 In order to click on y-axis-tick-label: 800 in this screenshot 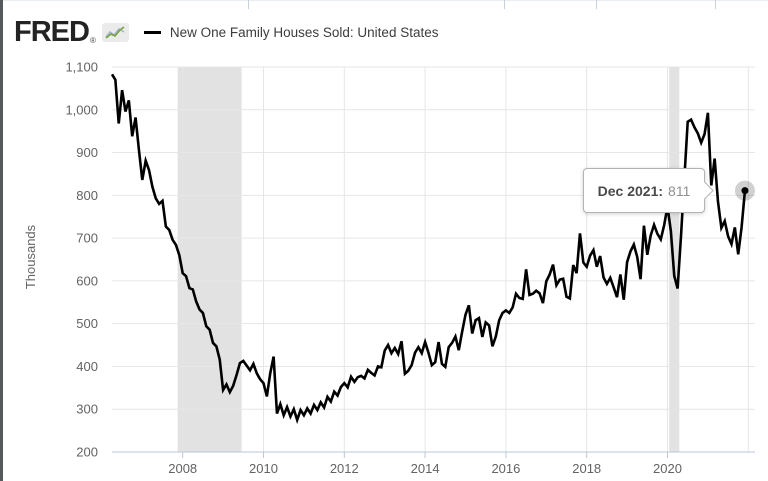, I will do `click(87, 195)`.